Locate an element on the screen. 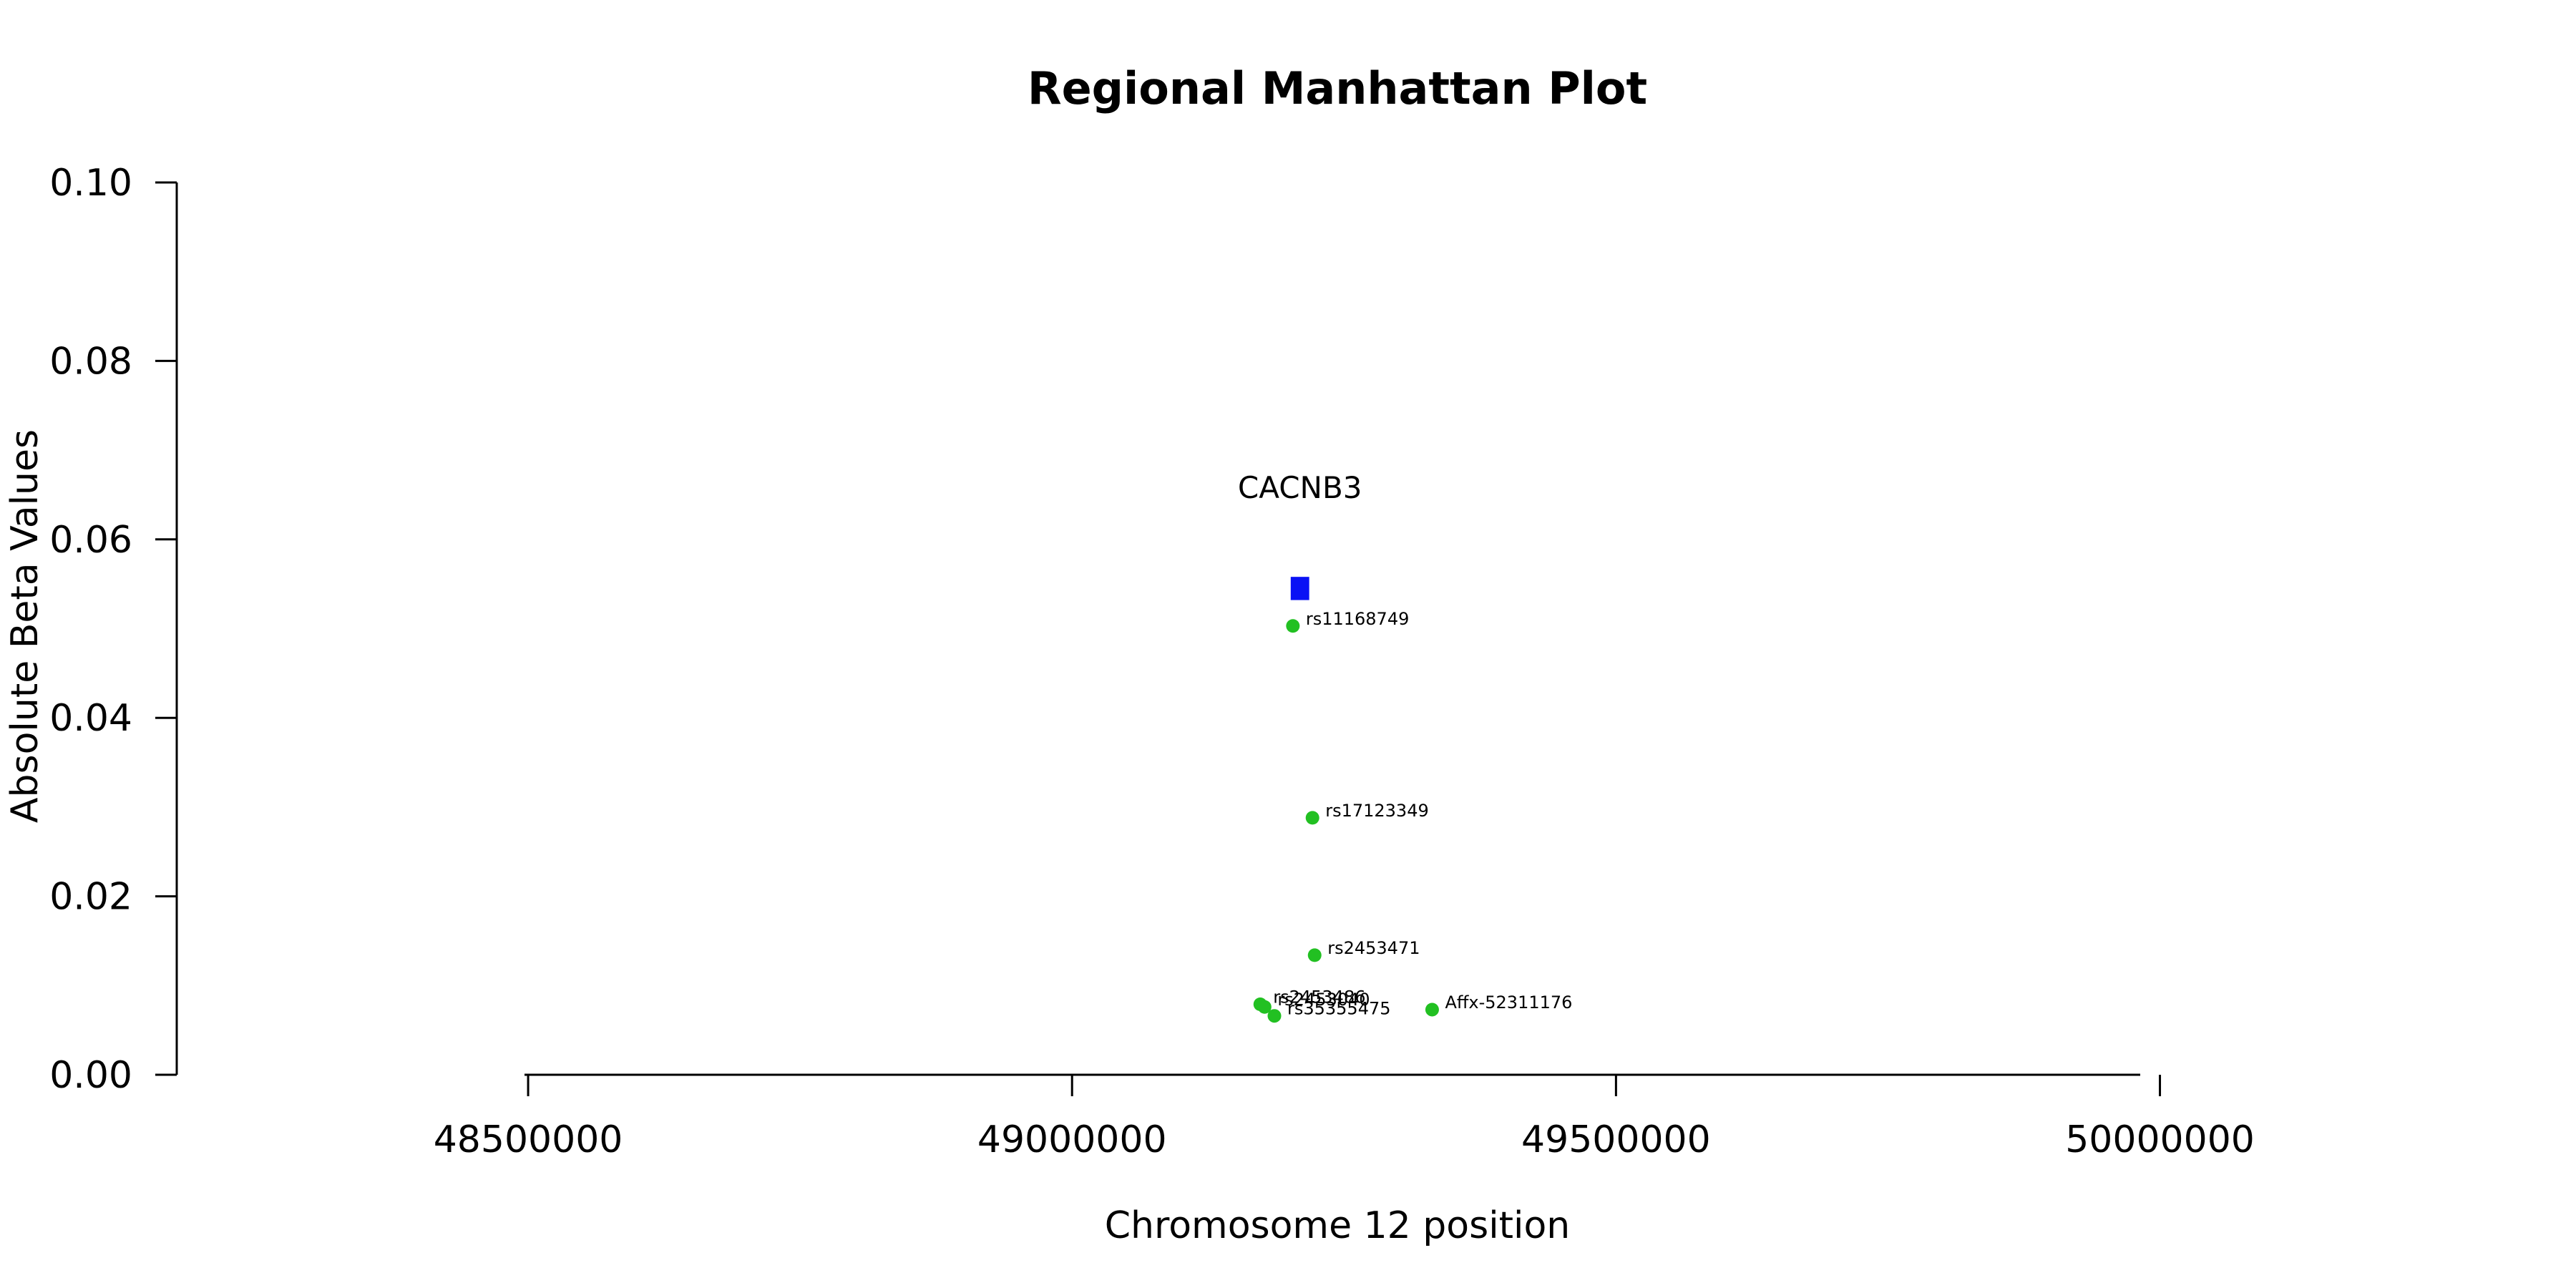 The height and width of the screenshot is (1288, 2576). gene-box is located at coordinates (1299, 588).